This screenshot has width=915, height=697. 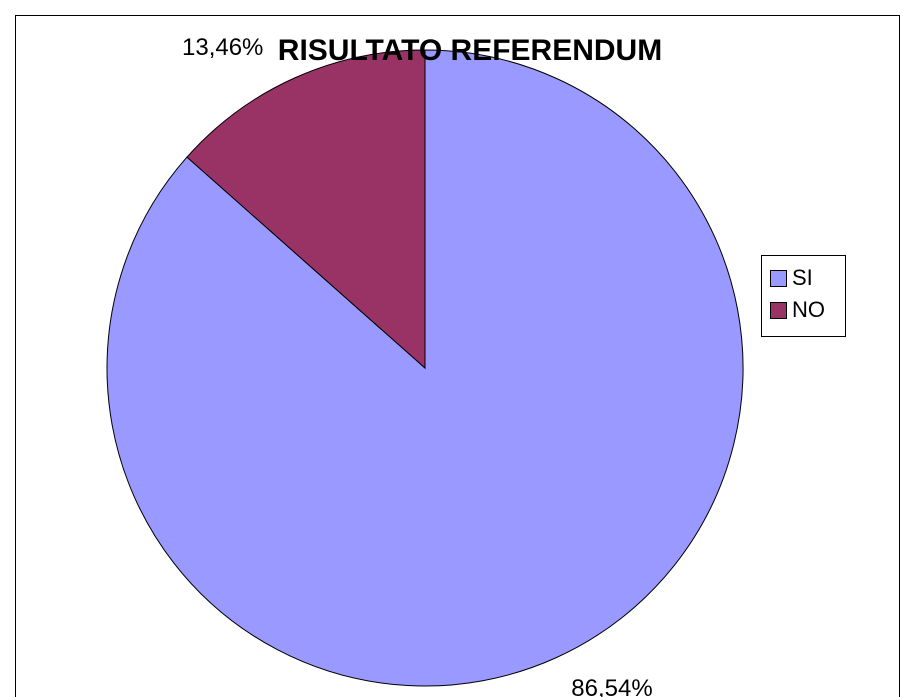 I want to click on legend-label-si: SI, so click(x=802, y=277).